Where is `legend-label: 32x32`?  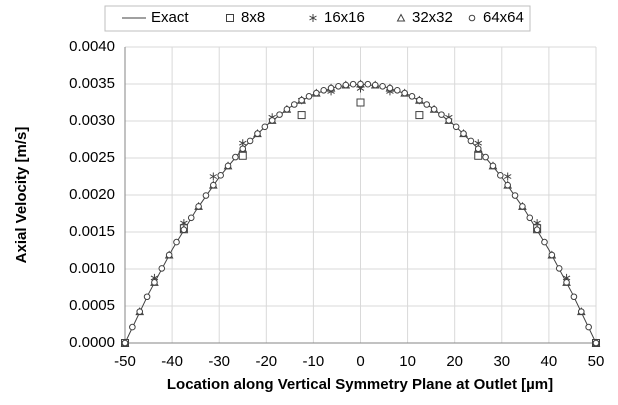
legend-label: 32x32 is located at coordinates (432, 17).